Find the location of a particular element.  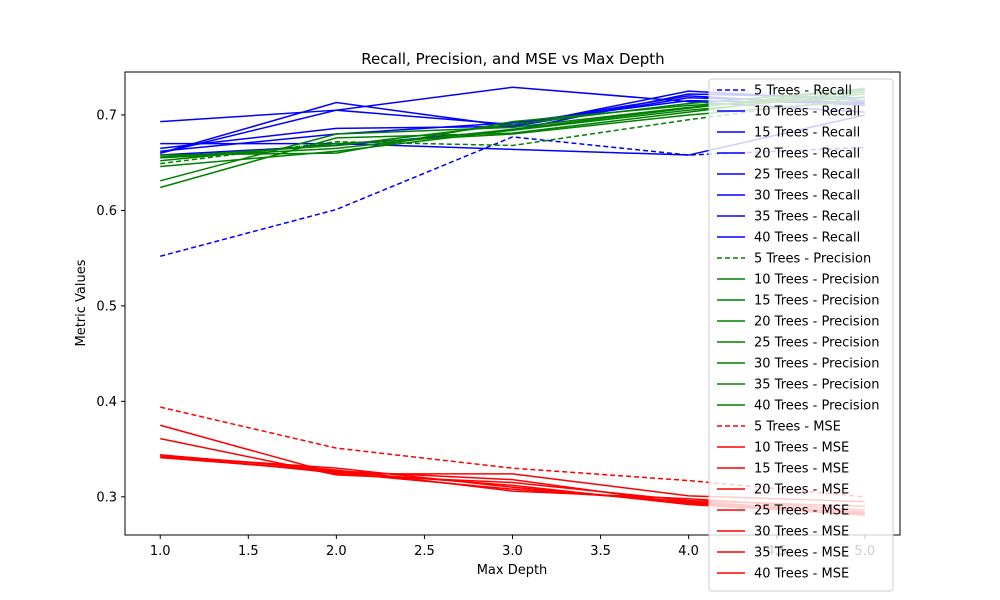

legend-label: 5 Trees - Precision is located at coordinates (812, 259).